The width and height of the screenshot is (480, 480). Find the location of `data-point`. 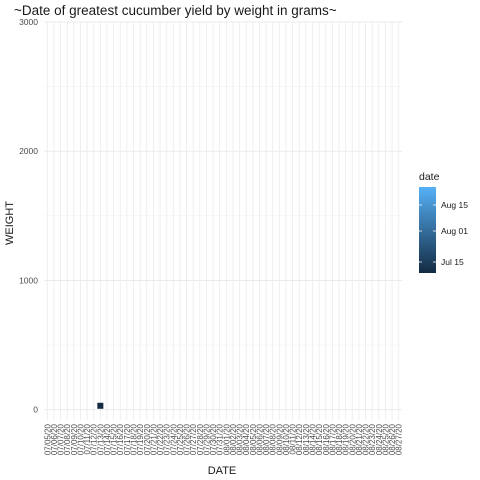

data-point is located at coordinates (100, 405).